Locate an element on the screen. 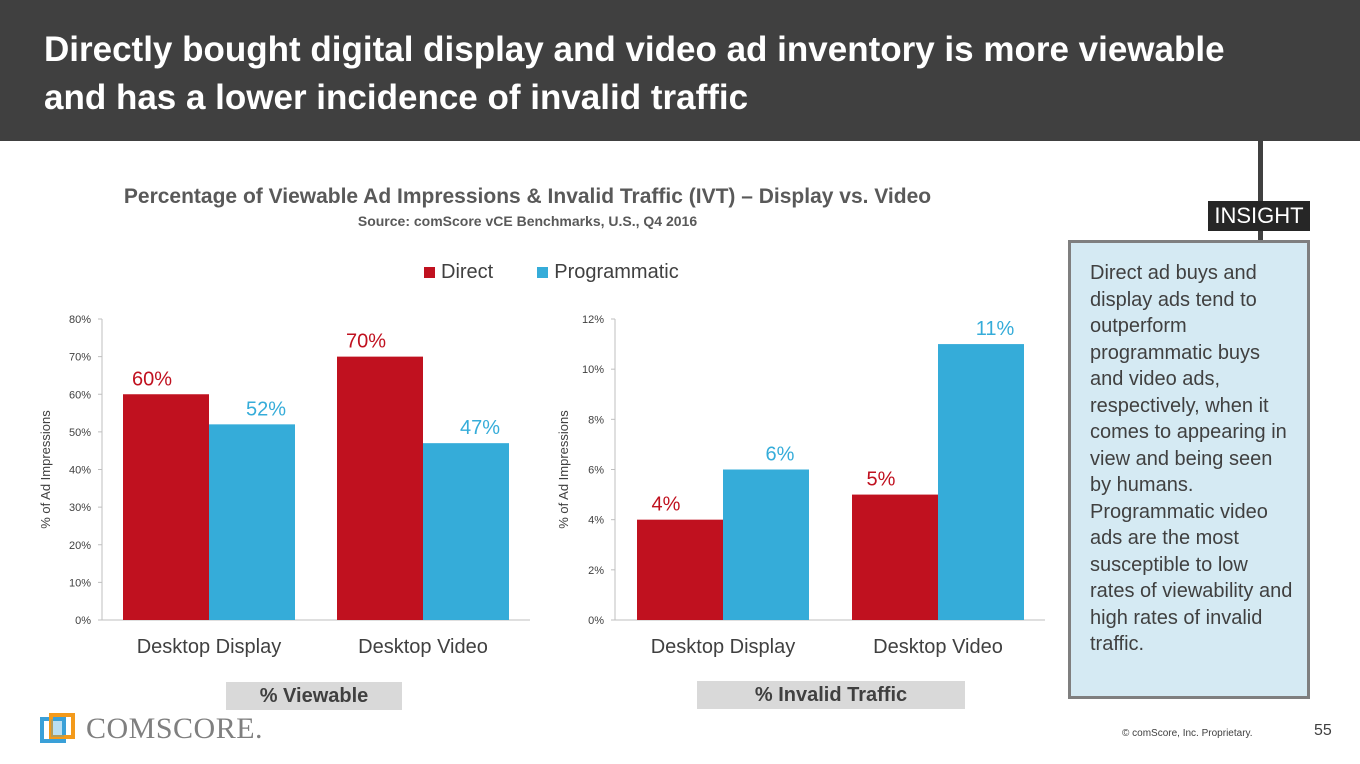 This screenshot has width=1360, height=764. y-tick-label: 80% is located at coordinates (80, 320).